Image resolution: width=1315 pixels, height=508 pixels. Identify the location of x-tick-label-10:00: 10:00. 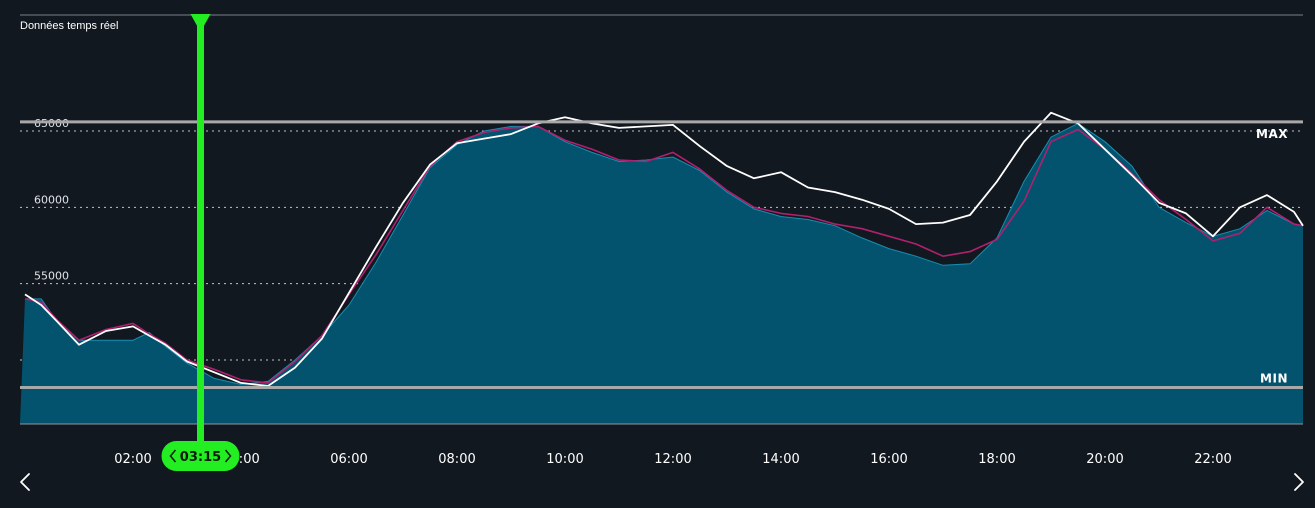
(564, 459).